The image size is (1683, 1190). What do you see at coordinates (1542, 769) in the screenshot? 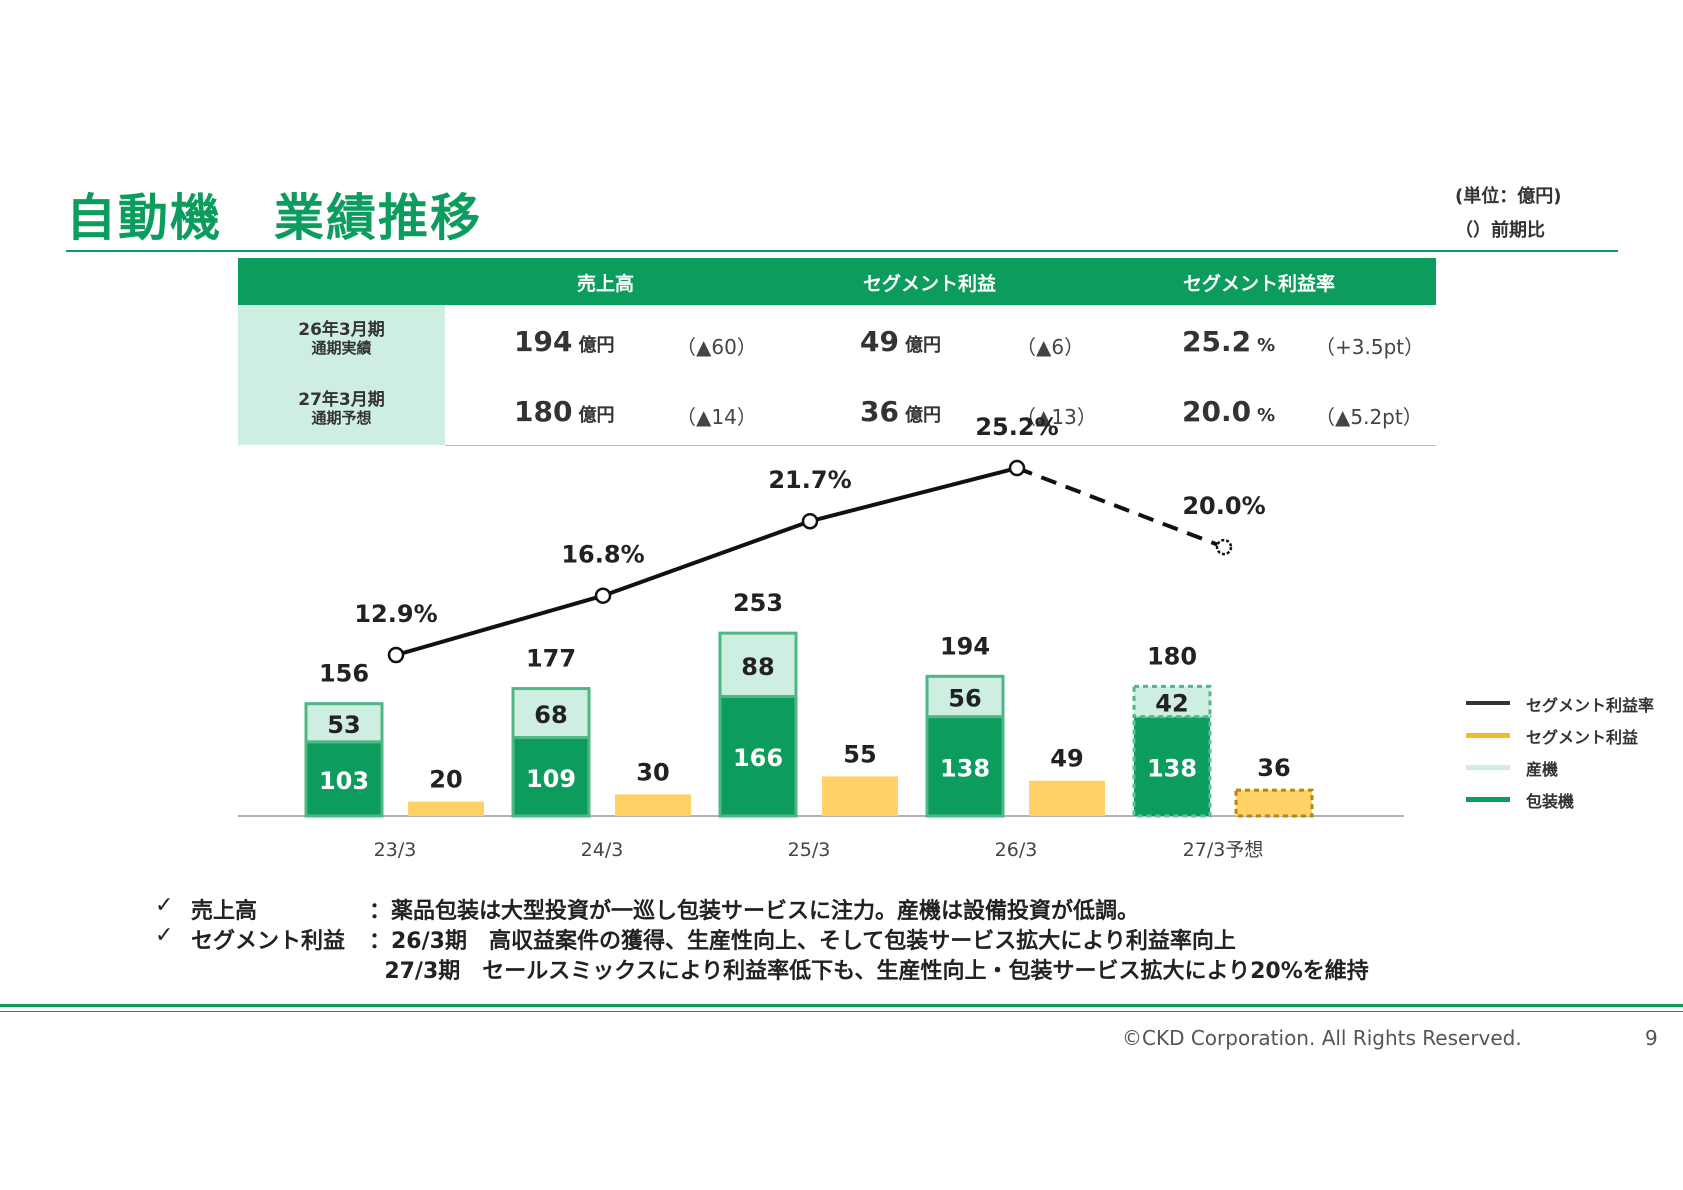
I see `legend-label: 産機` at bounding box center [1542, 769].